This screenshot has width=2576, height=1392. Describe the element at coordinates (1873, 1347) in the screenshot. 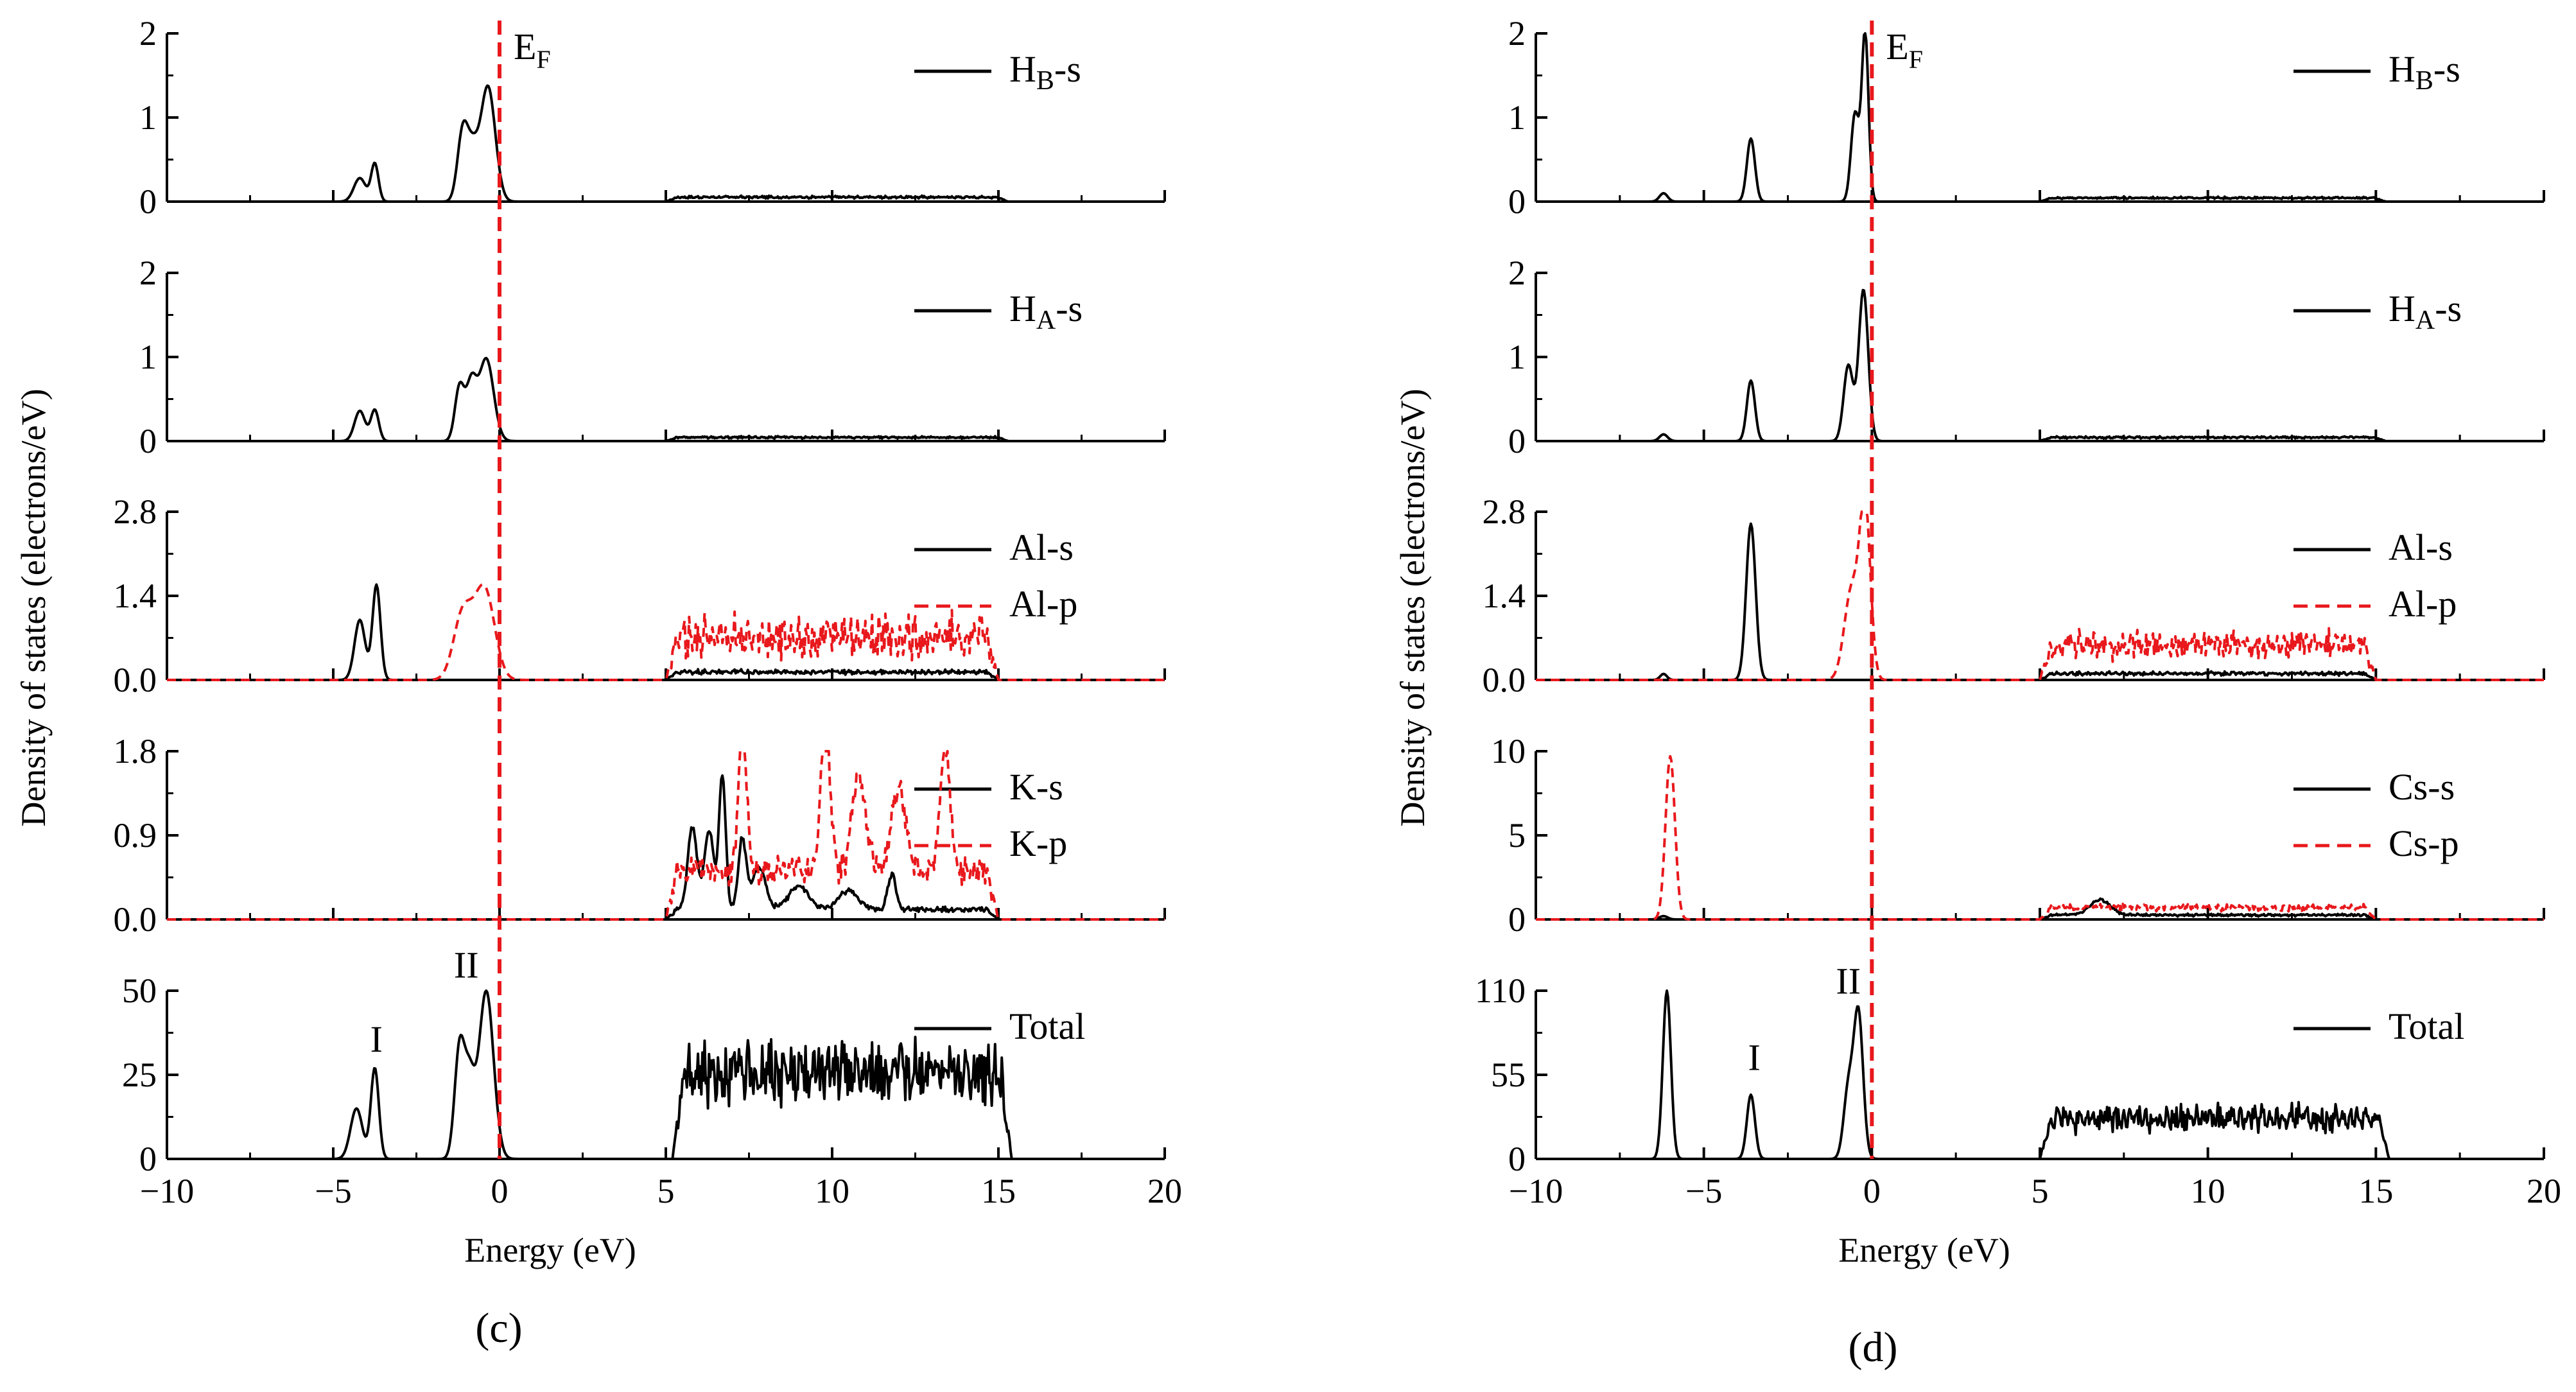

I see `panel-label: (d)` at that location.